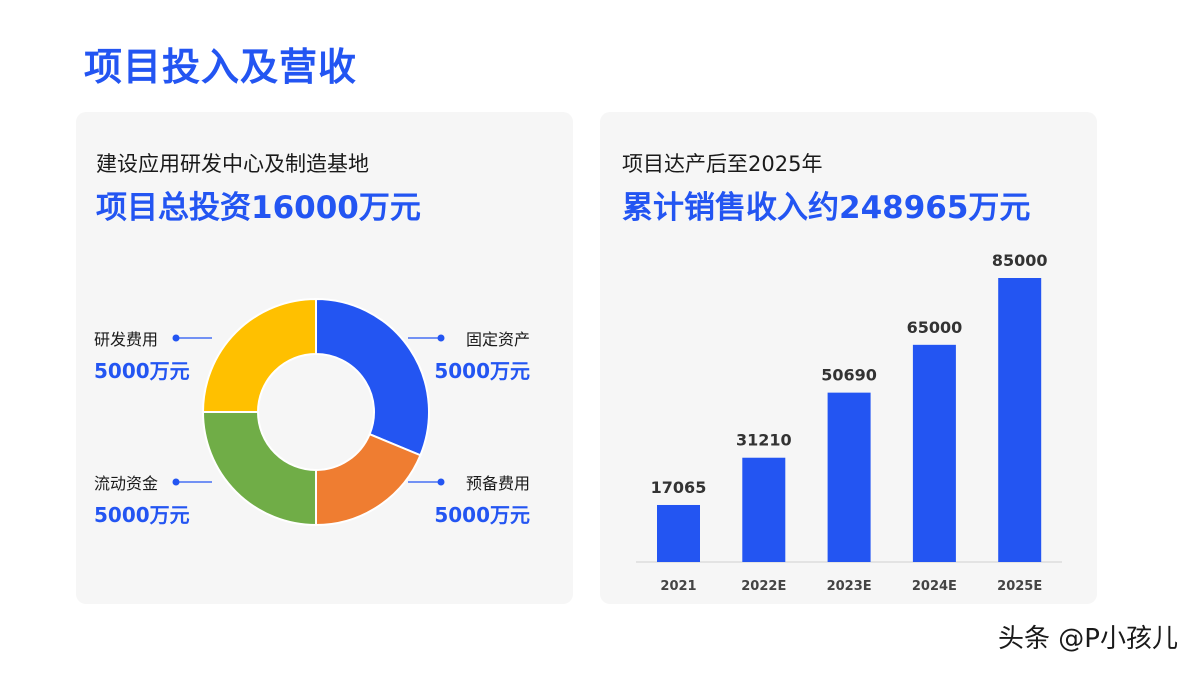 The width and height of the screenshot is (1200, 675). I want to click on bar-value-label: 31210, so click(764, 440).